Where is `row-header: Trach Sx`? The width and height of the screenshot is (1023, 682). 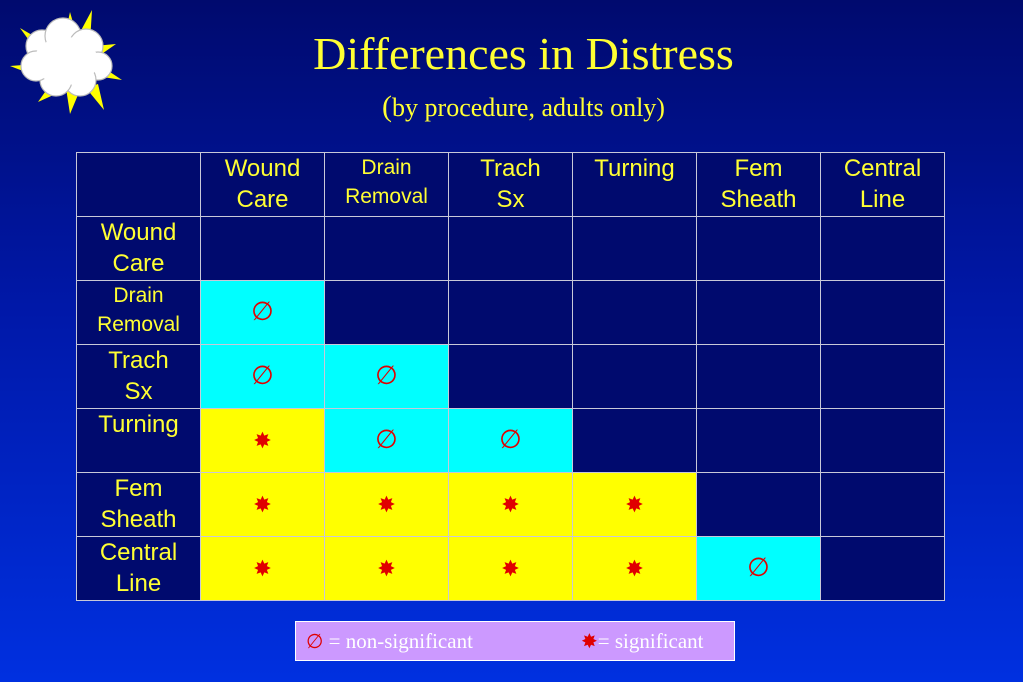
row-header: Trach Sx is located at coordinates (138, 376).